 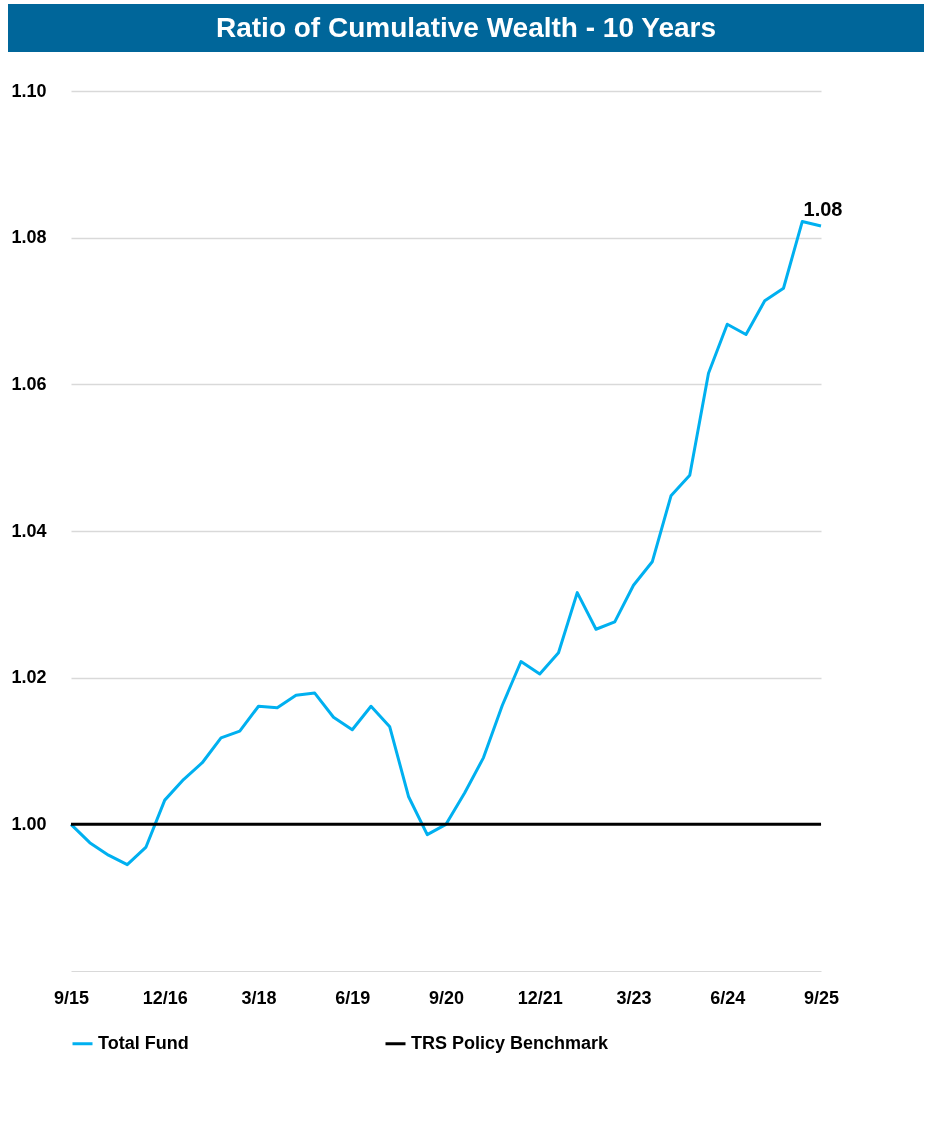 I want to click on x-tick-label: 12/16, so click(x=165, y=997).